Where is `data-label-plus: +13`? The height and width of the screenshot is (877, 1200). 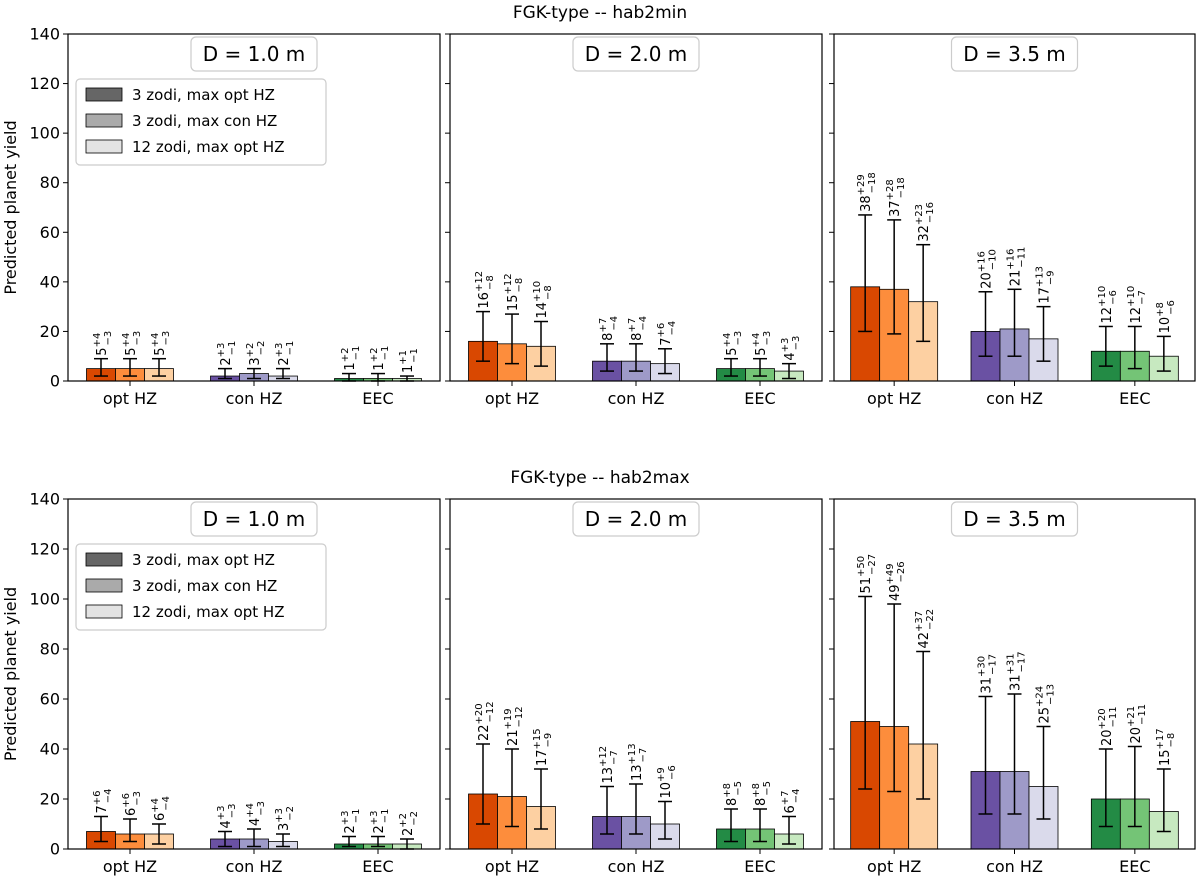 data-label-plus: +13 is located at coordinates (632, 753).